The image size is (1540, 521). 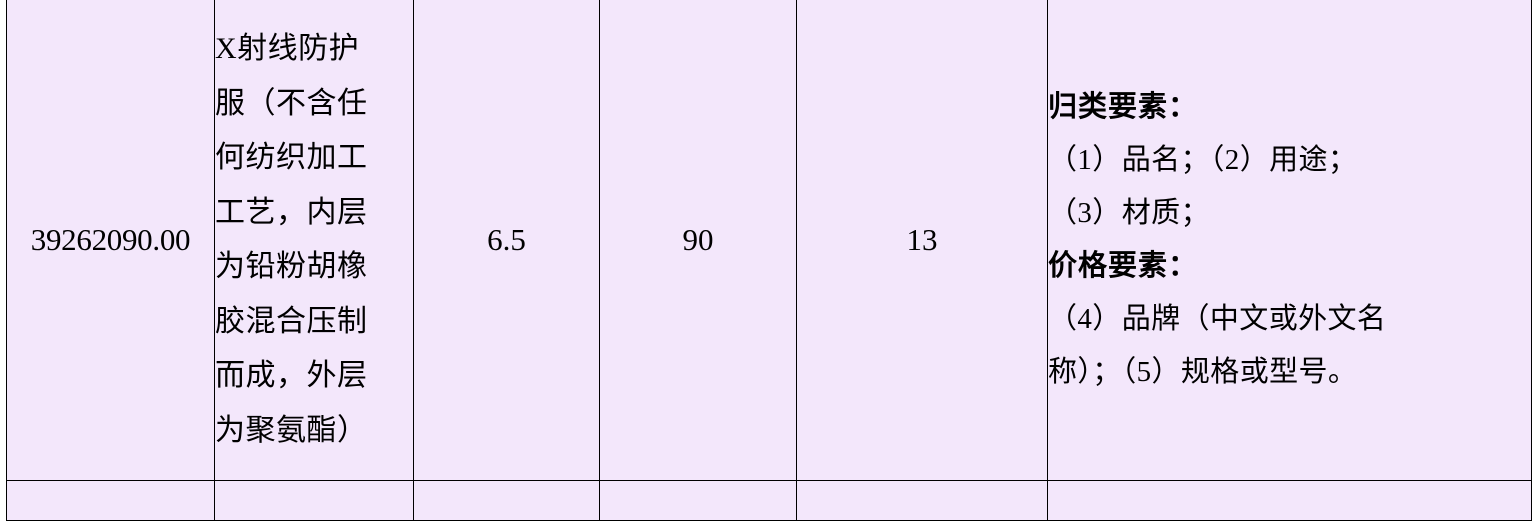 What do you see at coordinates (291, 430) in the screenshot?
I see `description-line: 为聚氨酯）` at bounding box center [291, 430].